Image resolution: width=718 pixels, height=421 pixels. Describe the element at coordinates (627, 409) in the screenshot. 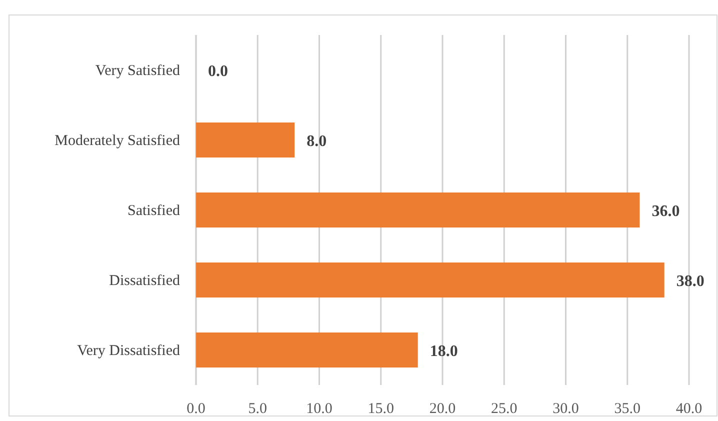

I see `x-tick-label: 35.0` at that location.